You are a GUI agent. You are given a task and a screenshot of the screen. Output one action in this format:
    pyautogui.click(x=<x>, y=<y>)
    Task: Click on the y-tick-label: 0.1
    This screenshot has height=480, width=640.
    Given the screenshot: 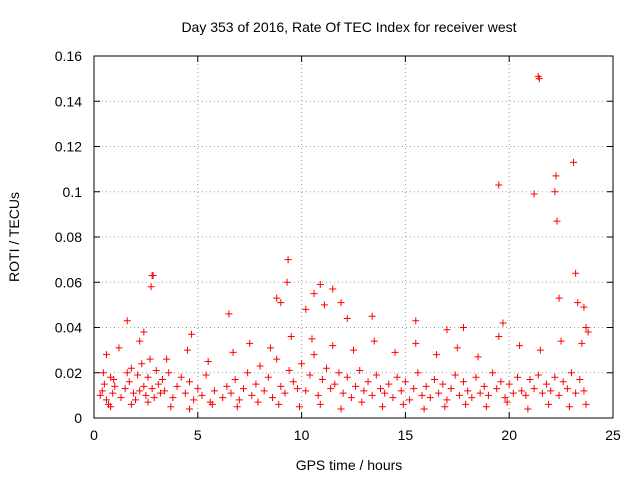 What is the action you would take?
    pyautogui.click(x=73, y=192)
    